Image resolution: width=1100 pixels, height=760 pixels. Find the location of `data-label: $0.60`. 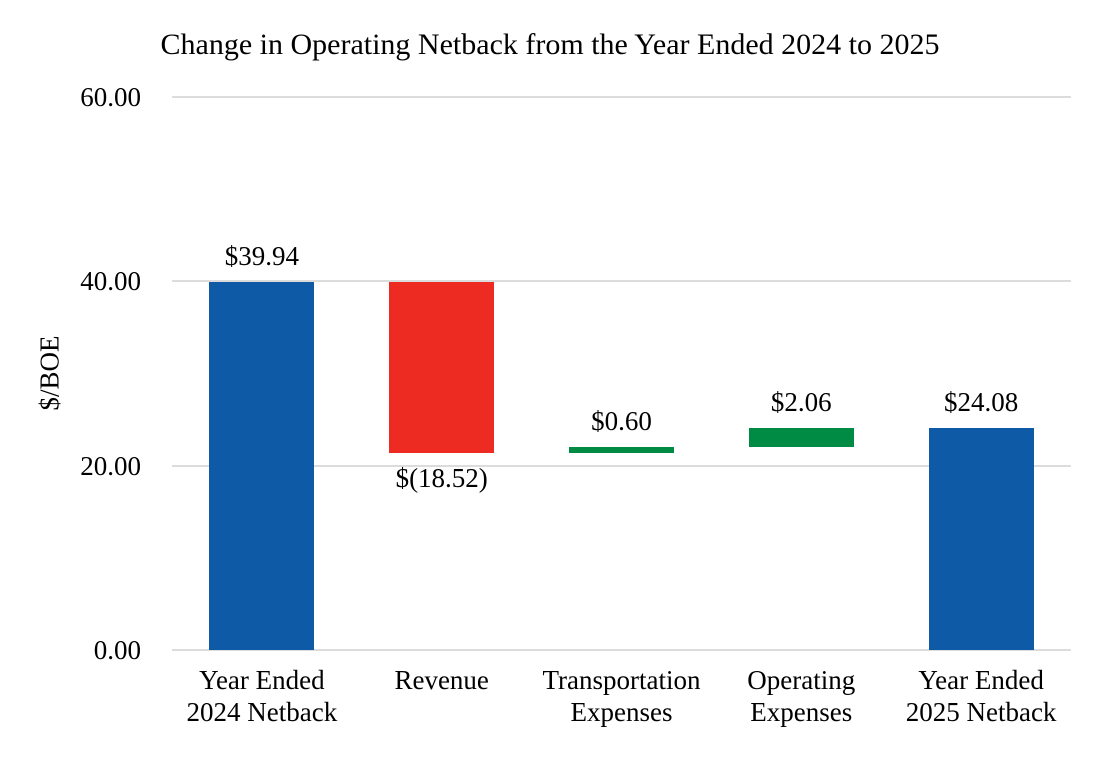

data-label: $0.60 is located at coordinates (621, 421).